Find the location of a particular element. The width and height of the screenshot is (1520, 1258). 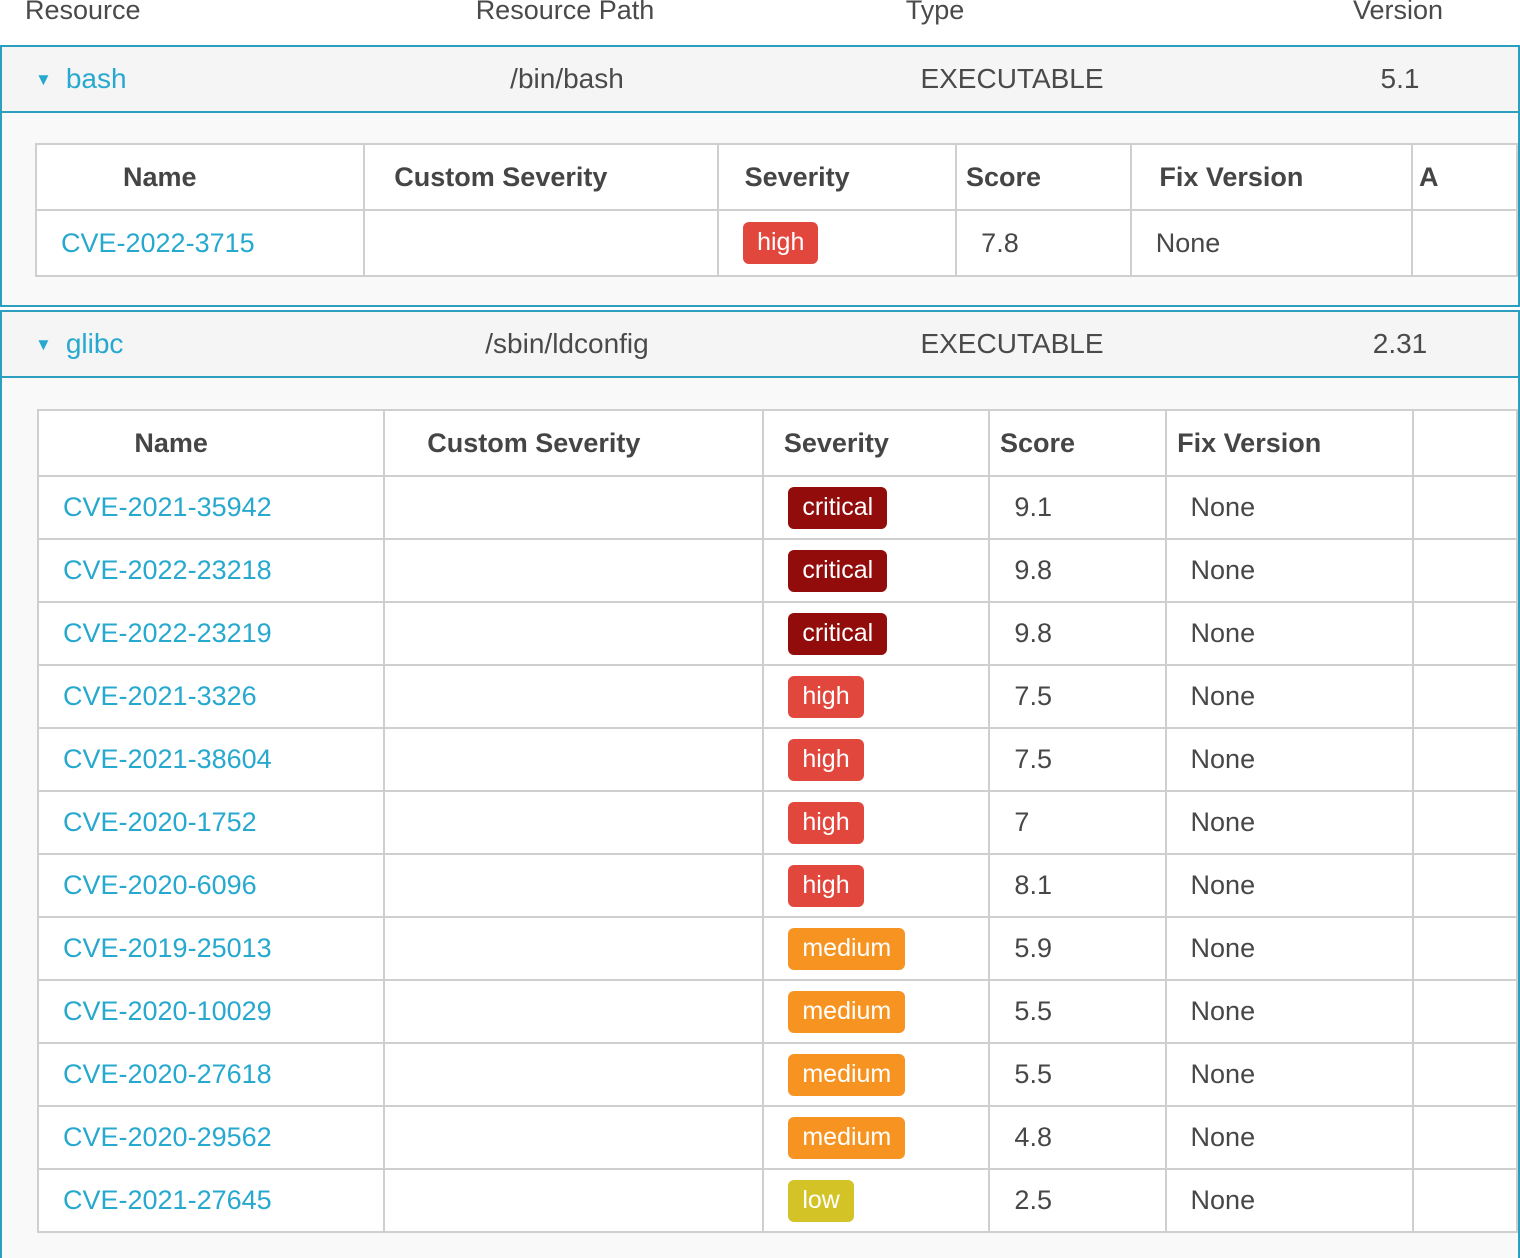

cve-link: CVE-2022-3715 is located at coordinates (158, 242).